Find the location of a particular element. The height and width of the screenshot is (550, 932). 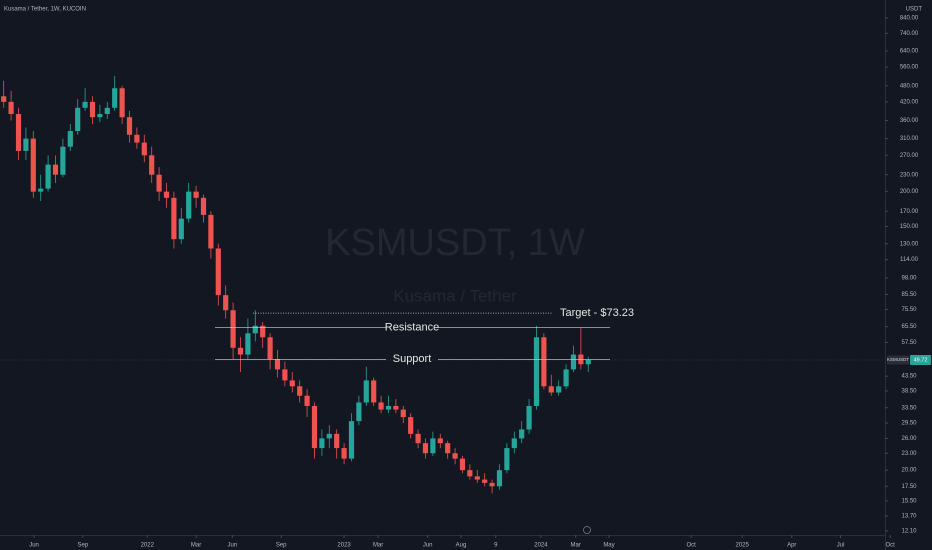

x-tick-label: Apr is located at coordinates (791, 546).